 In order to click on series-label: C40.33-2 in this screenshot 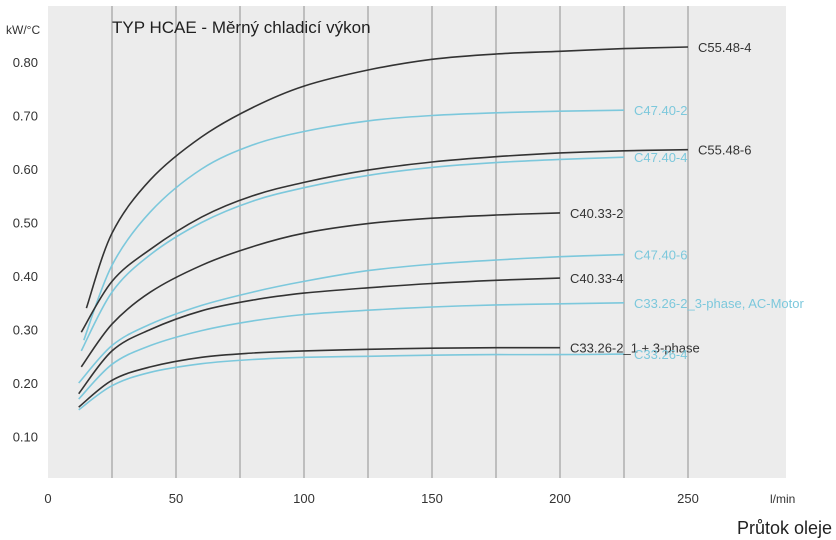, I will do `click(596, 213)`.